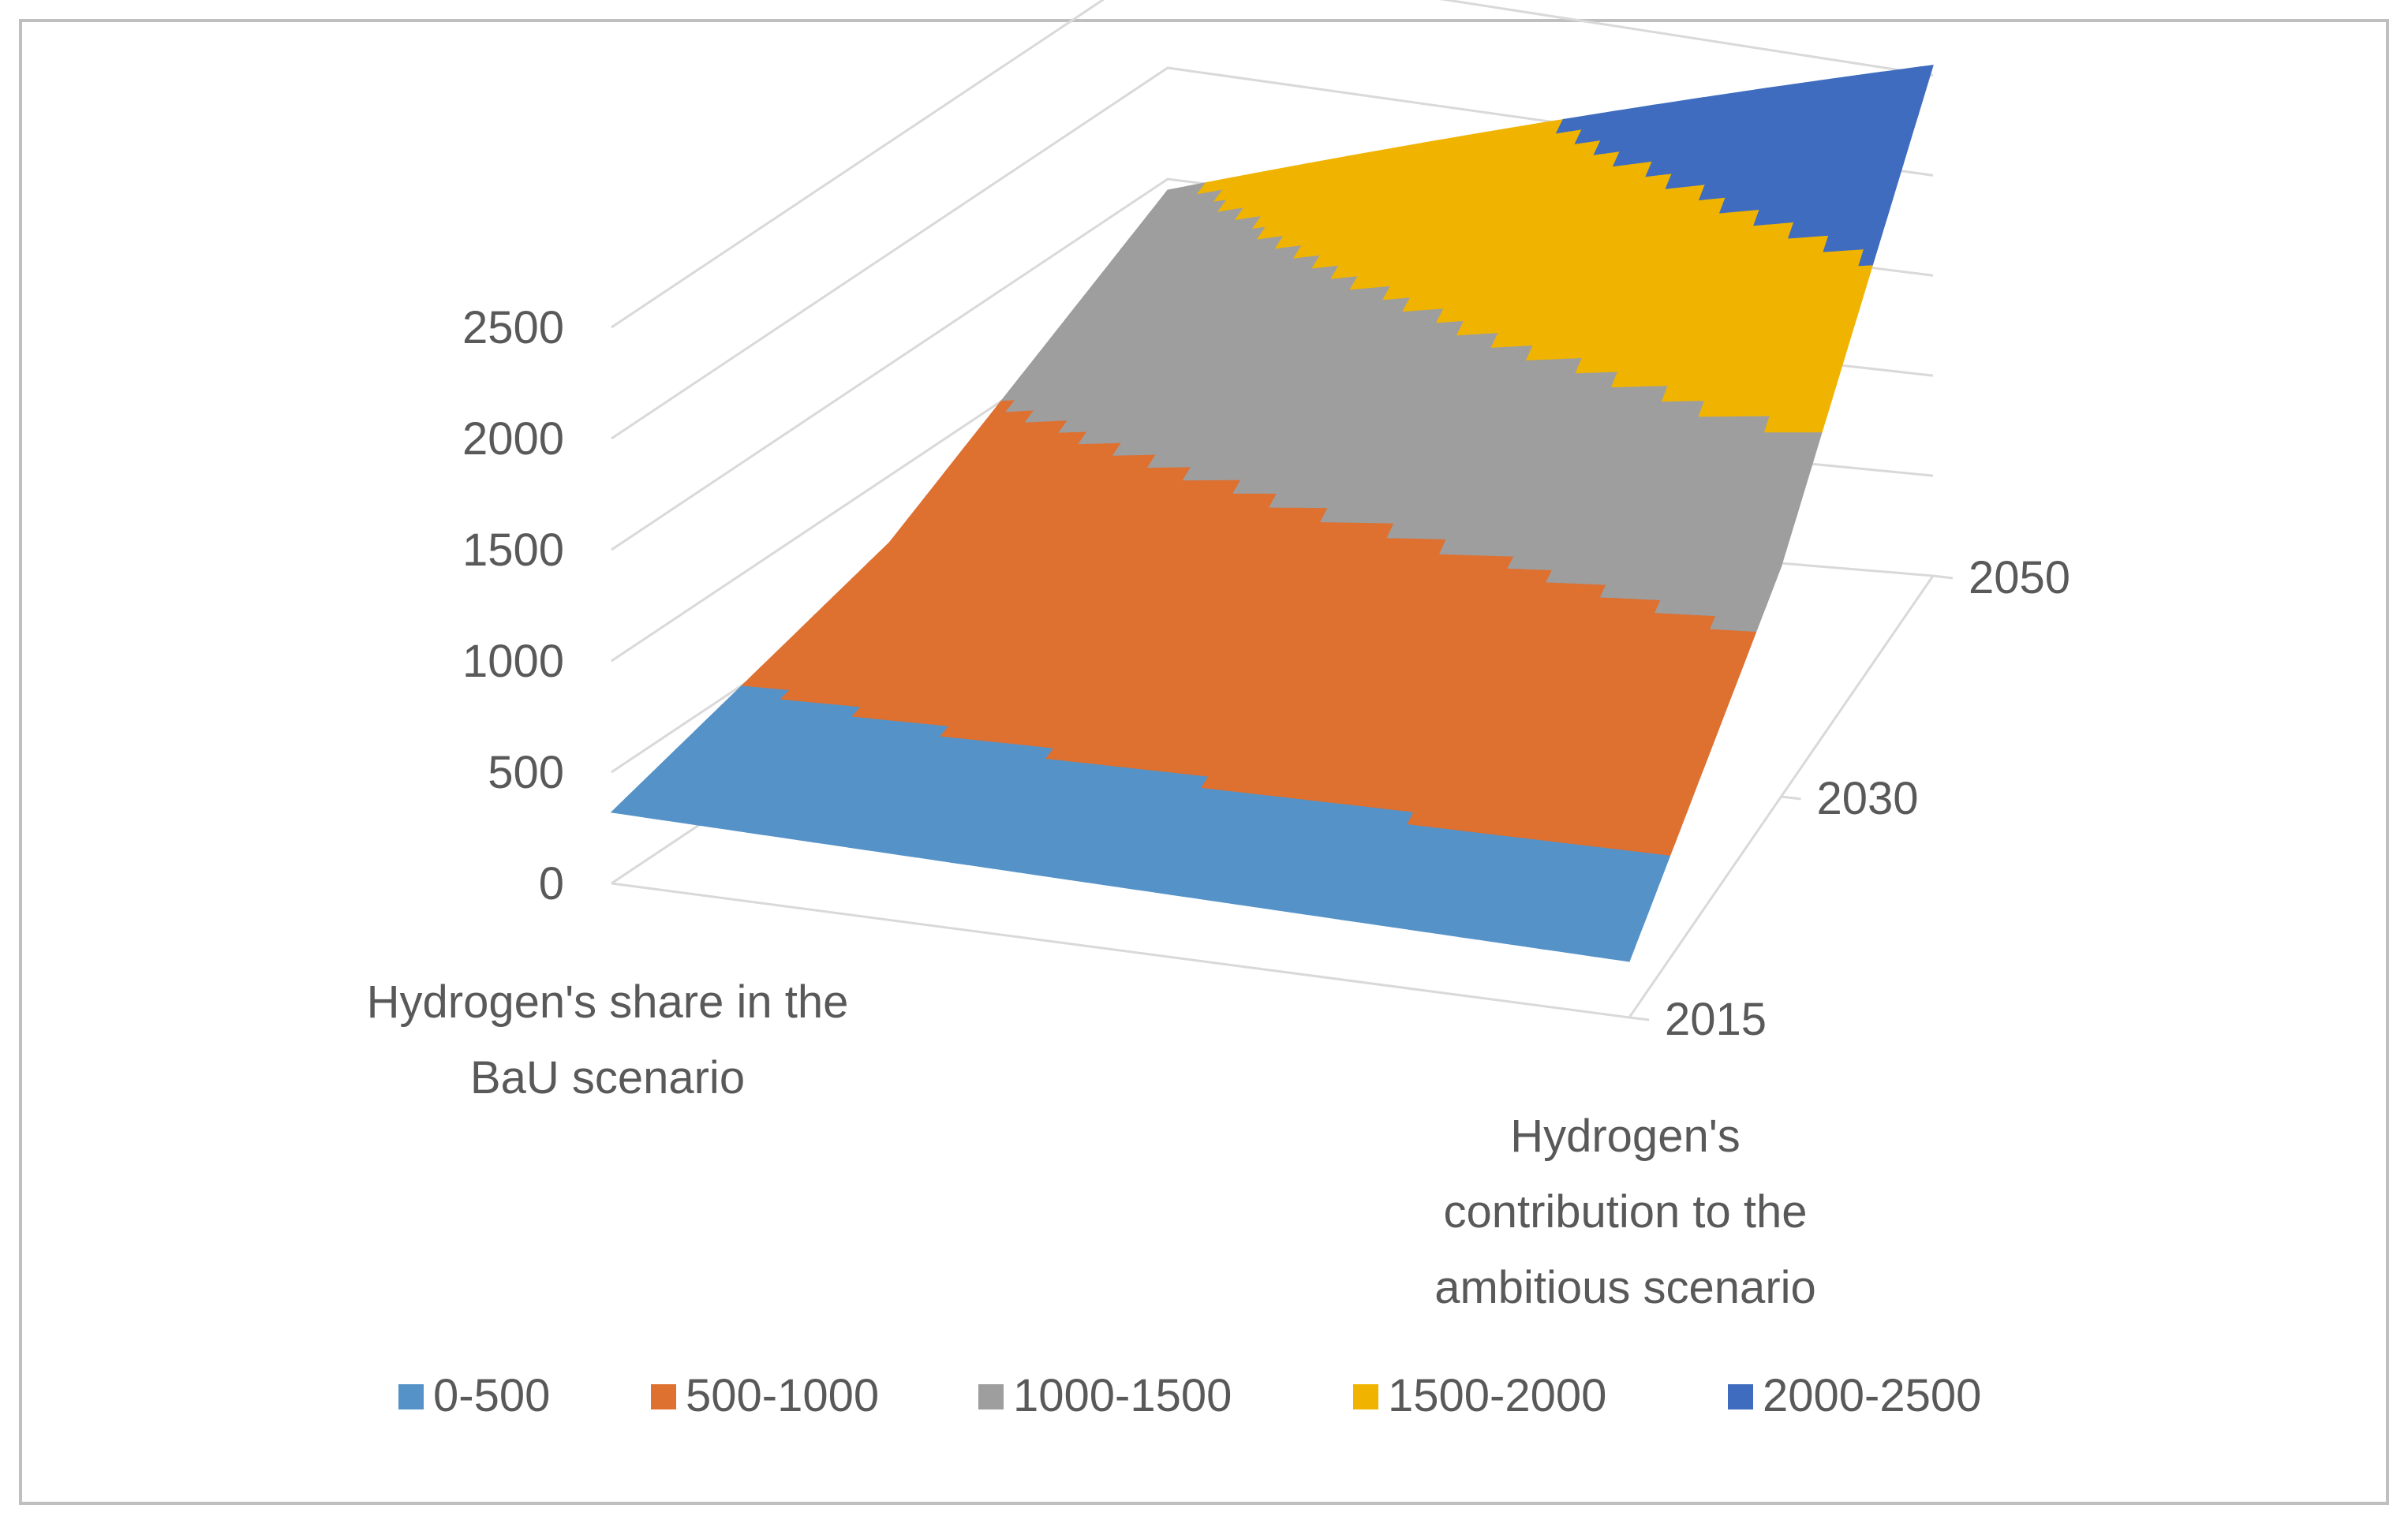  What do you see at coordinates (1272, 165) in the screenshot?
I see `gridline` at bounding box center [1272, 165].